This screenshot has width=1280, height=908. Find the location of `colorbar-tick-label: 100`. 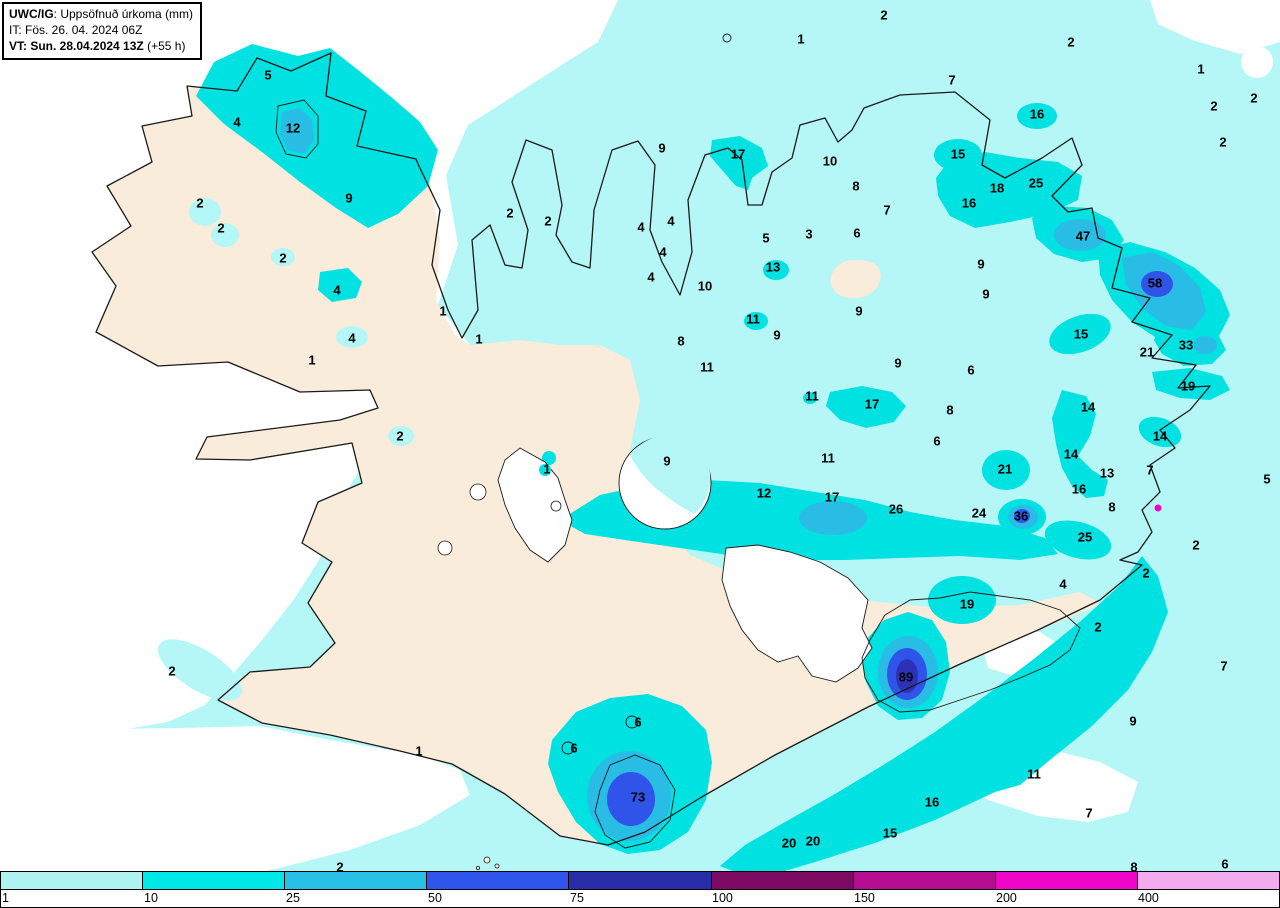

colorbar-tick-label: 100 is located at coordinates (722, 898).